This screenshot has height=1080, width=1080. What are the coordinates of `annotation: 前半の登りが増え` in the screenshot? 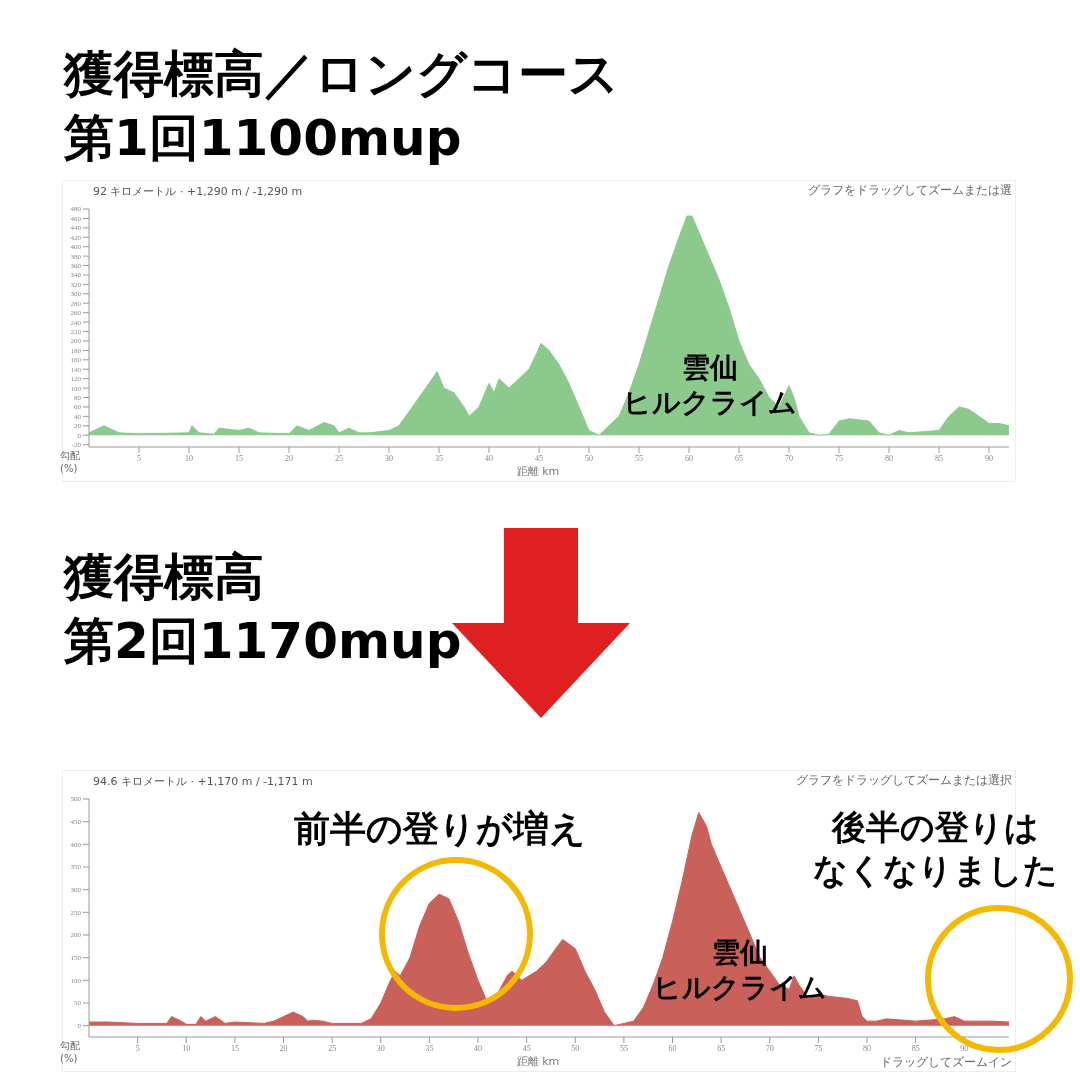 It's located at (440, 829).